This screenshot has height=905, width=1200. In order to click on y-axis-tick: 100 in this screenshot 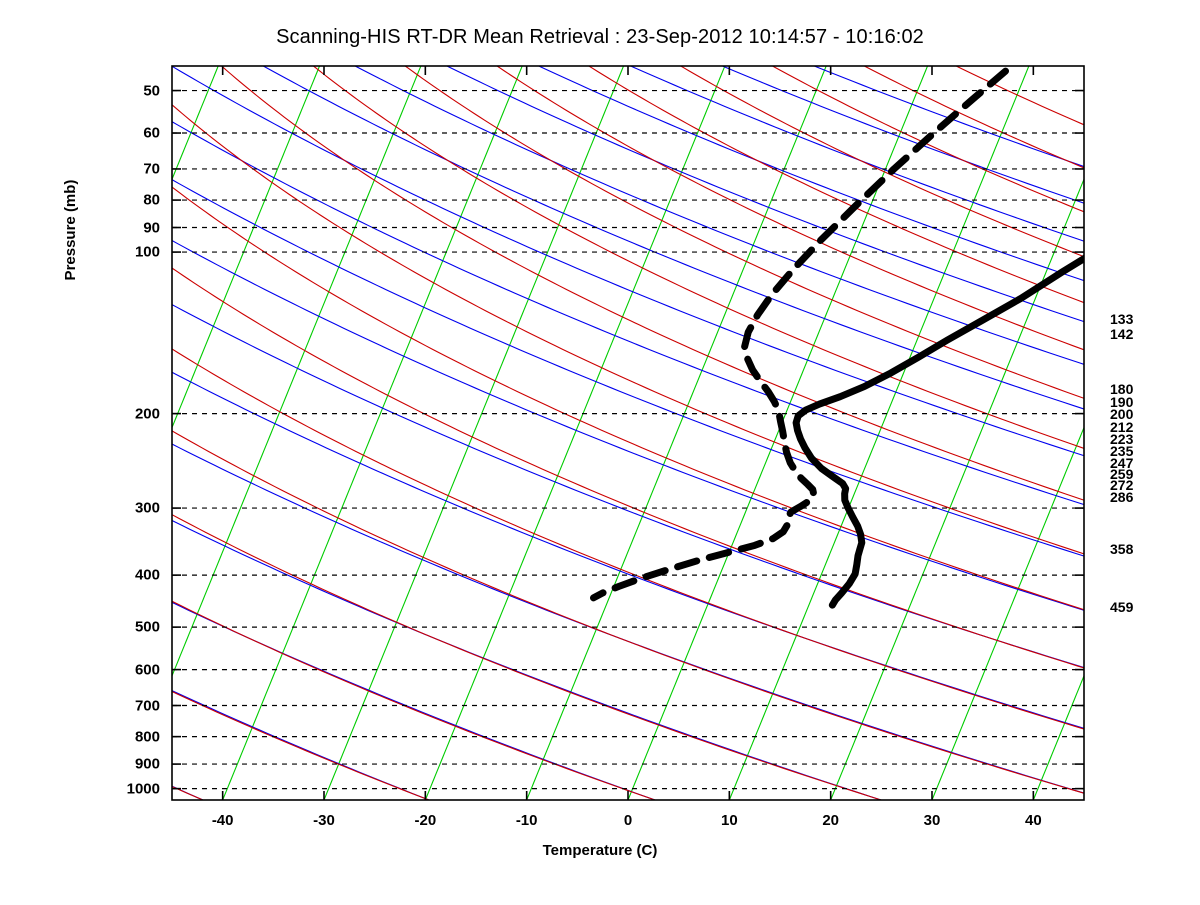, I will do `click(147, 252)`.